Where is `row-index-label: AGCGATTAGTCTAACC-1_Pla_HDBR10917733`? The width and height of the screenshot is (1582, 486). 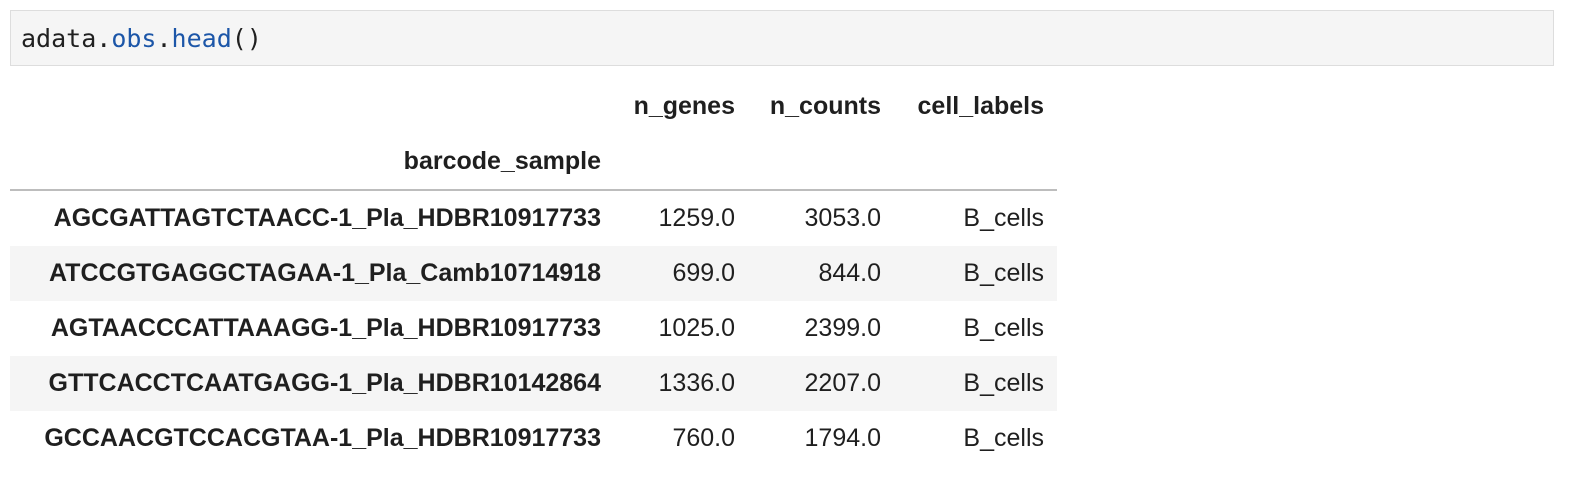 row-index-label: AGCGATTAGTCTAACC-1_Pla_HDBR10917733 is located at coordinates (327, 218).